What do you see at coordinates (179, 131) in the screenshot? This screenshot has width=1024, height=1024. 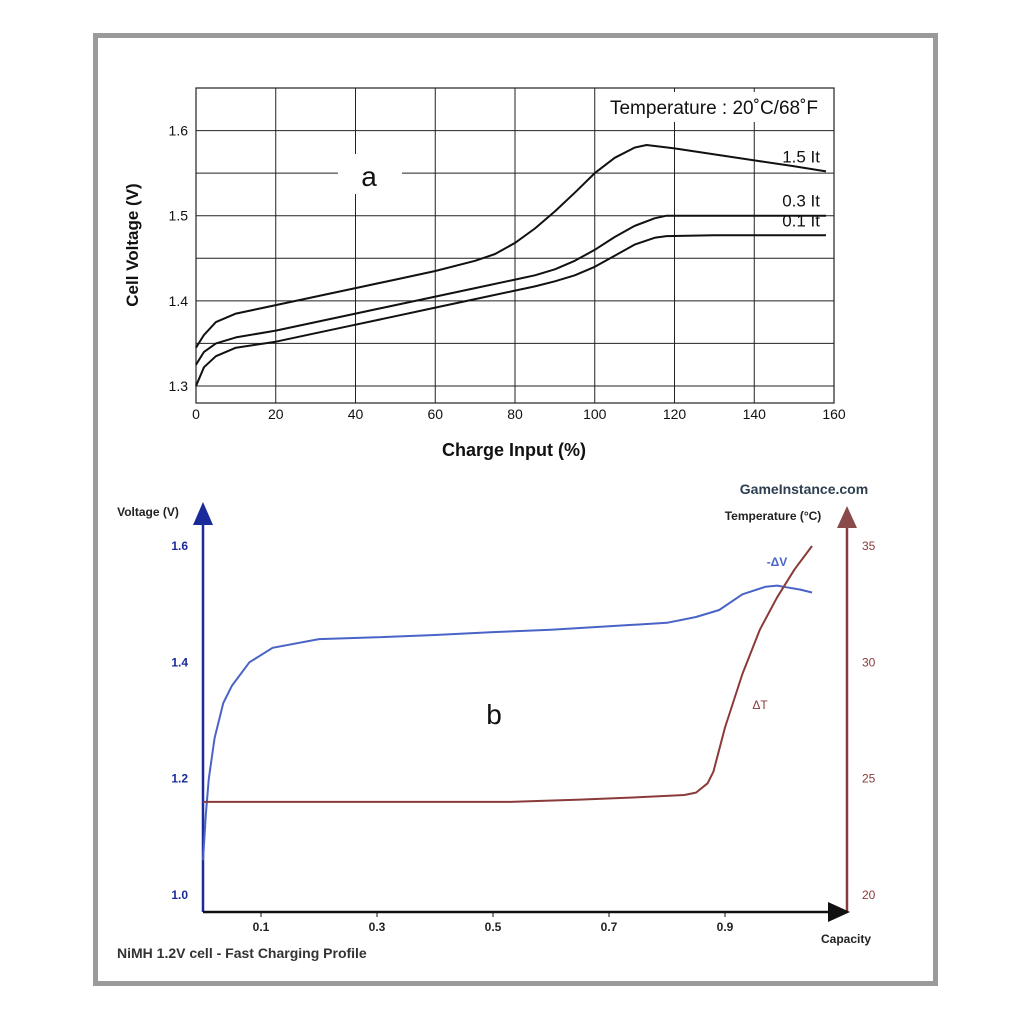 I see `chart-a-y-tick-label: 1.6` at bounding box center [179, 131].